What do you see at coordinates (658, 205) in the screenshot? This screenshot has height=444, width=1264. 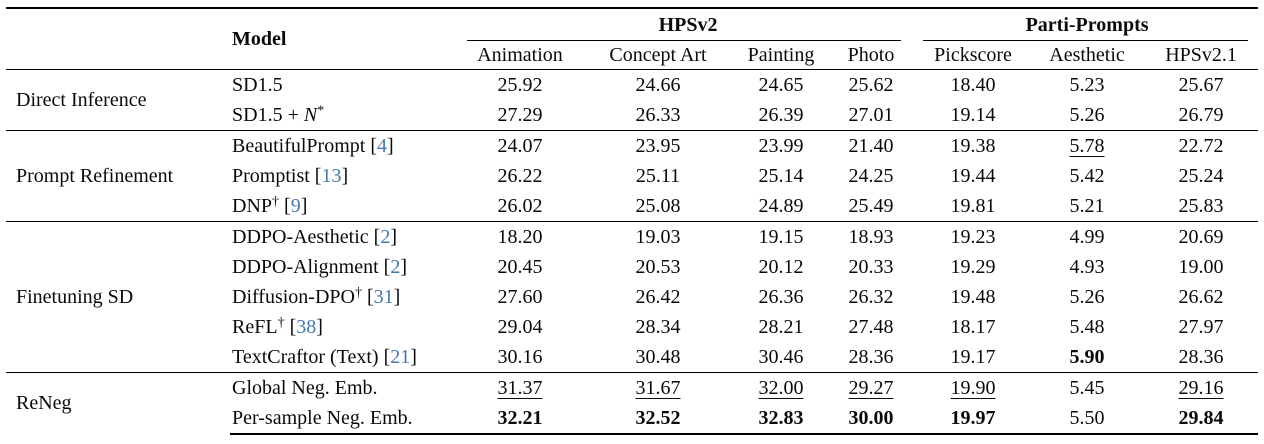 I see `metric-value: 25.08` at bounding box center [658, 205].